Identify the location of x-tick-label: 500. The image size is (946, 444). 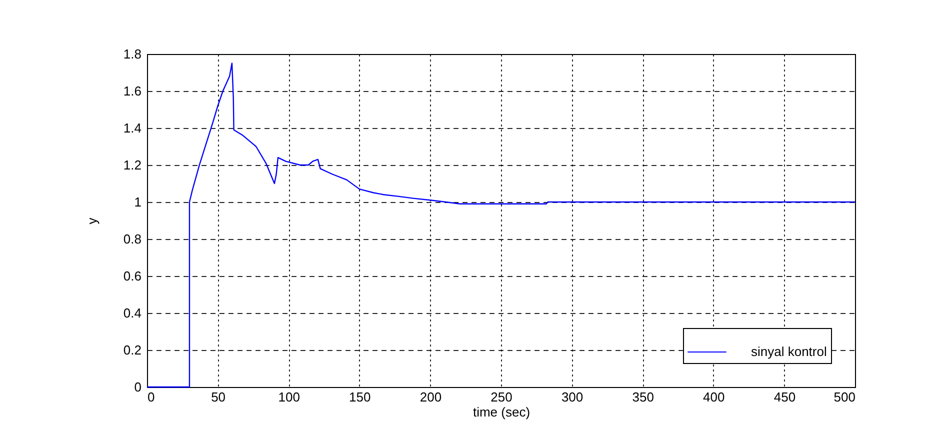
(845, 397).